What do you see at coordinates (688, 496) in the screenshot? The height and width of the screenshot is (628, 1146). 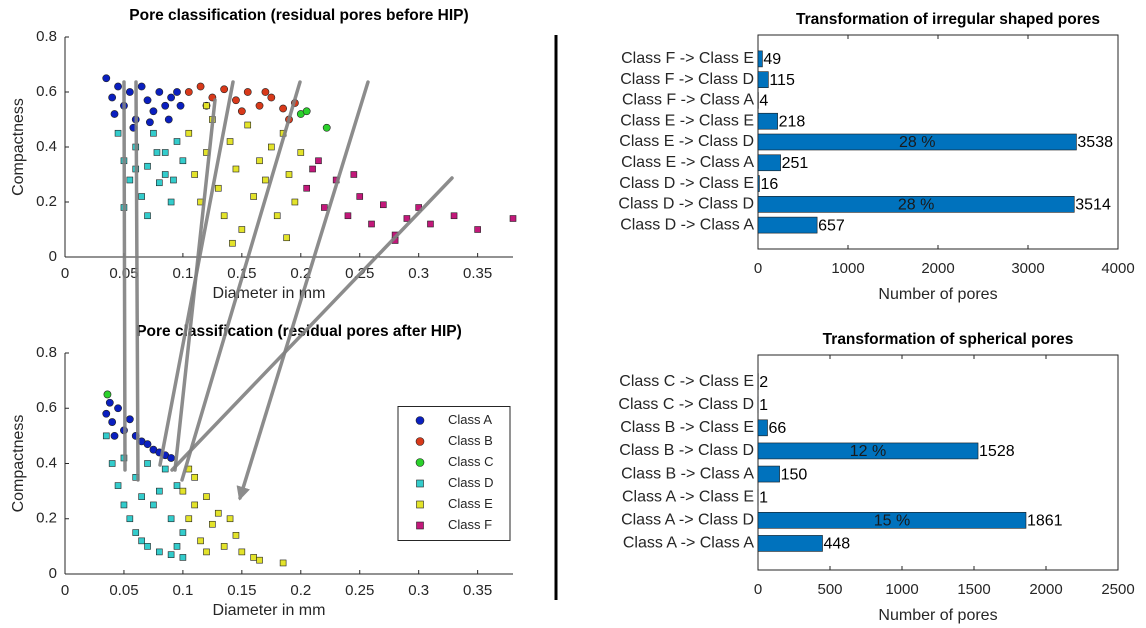 I see `category-label: Class A -> Class E` at bounding box center [688, 496].